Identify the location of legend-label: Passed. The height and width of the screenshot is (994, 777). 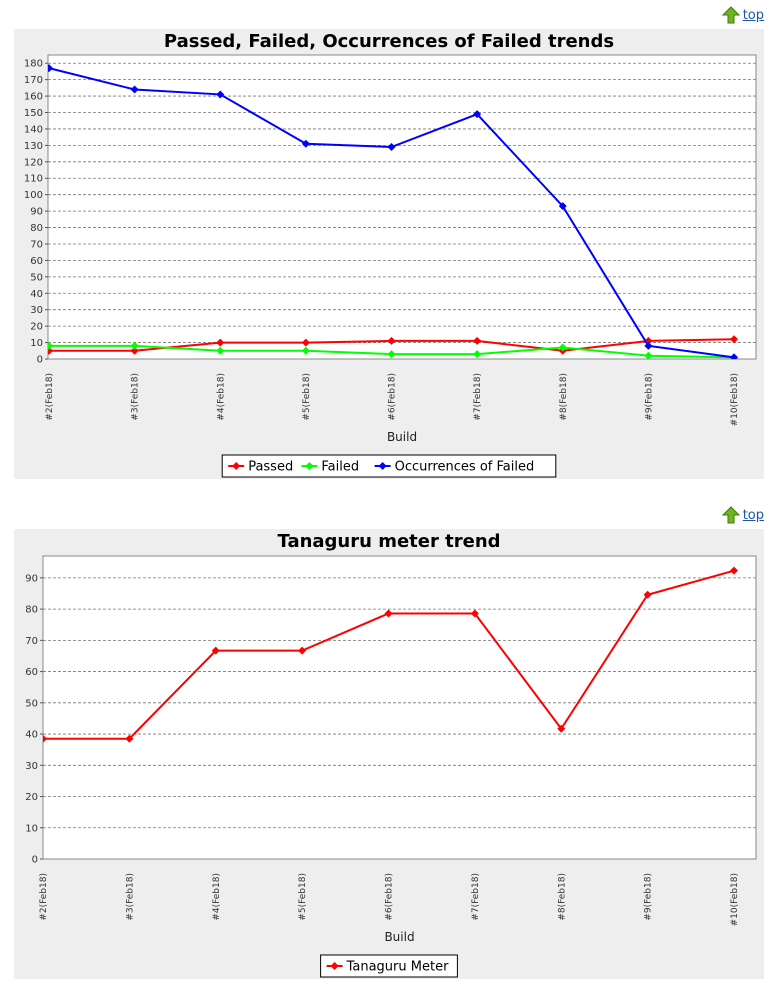
(270, 467).